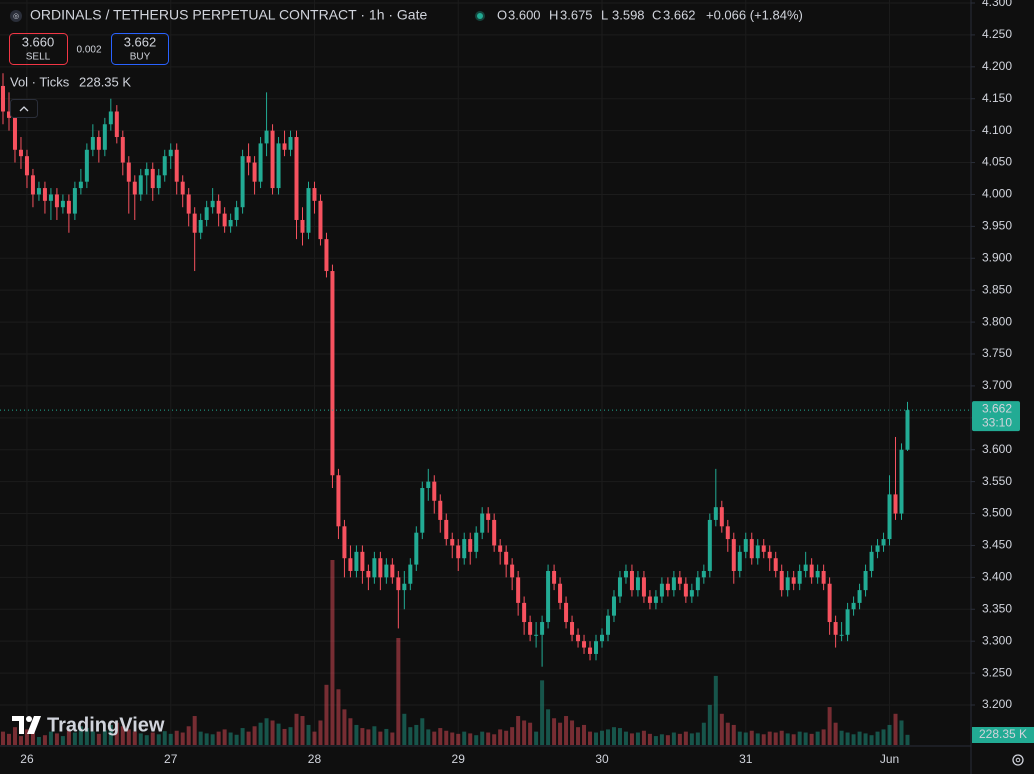 The height and width of the screenshot is (774, 1034). Describe the element at coordinates (459, 759) in the screenshot. I see `x-tick-label: 29` at that location.